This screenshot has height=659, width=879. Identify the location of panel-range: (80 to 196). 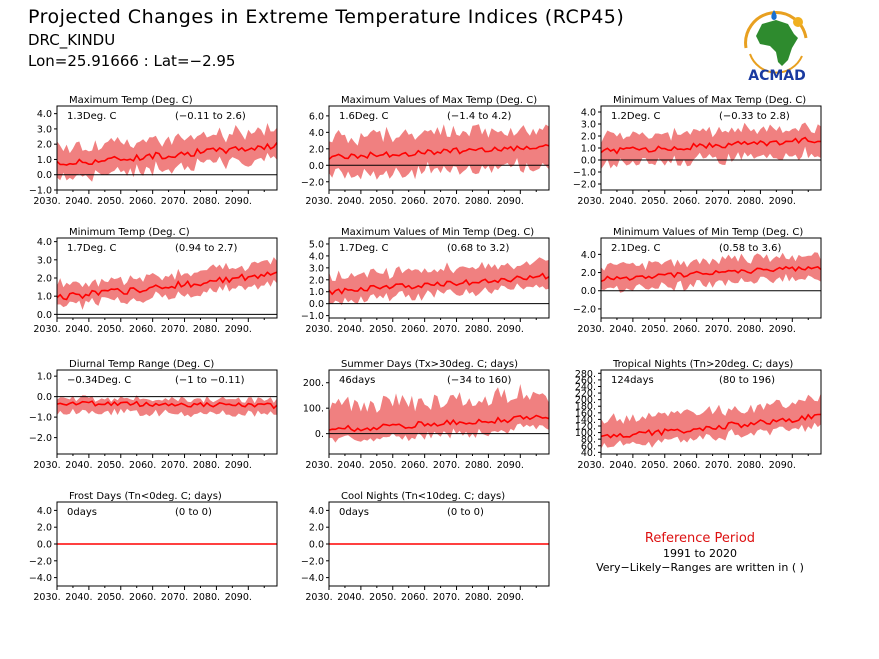
(747, 380).